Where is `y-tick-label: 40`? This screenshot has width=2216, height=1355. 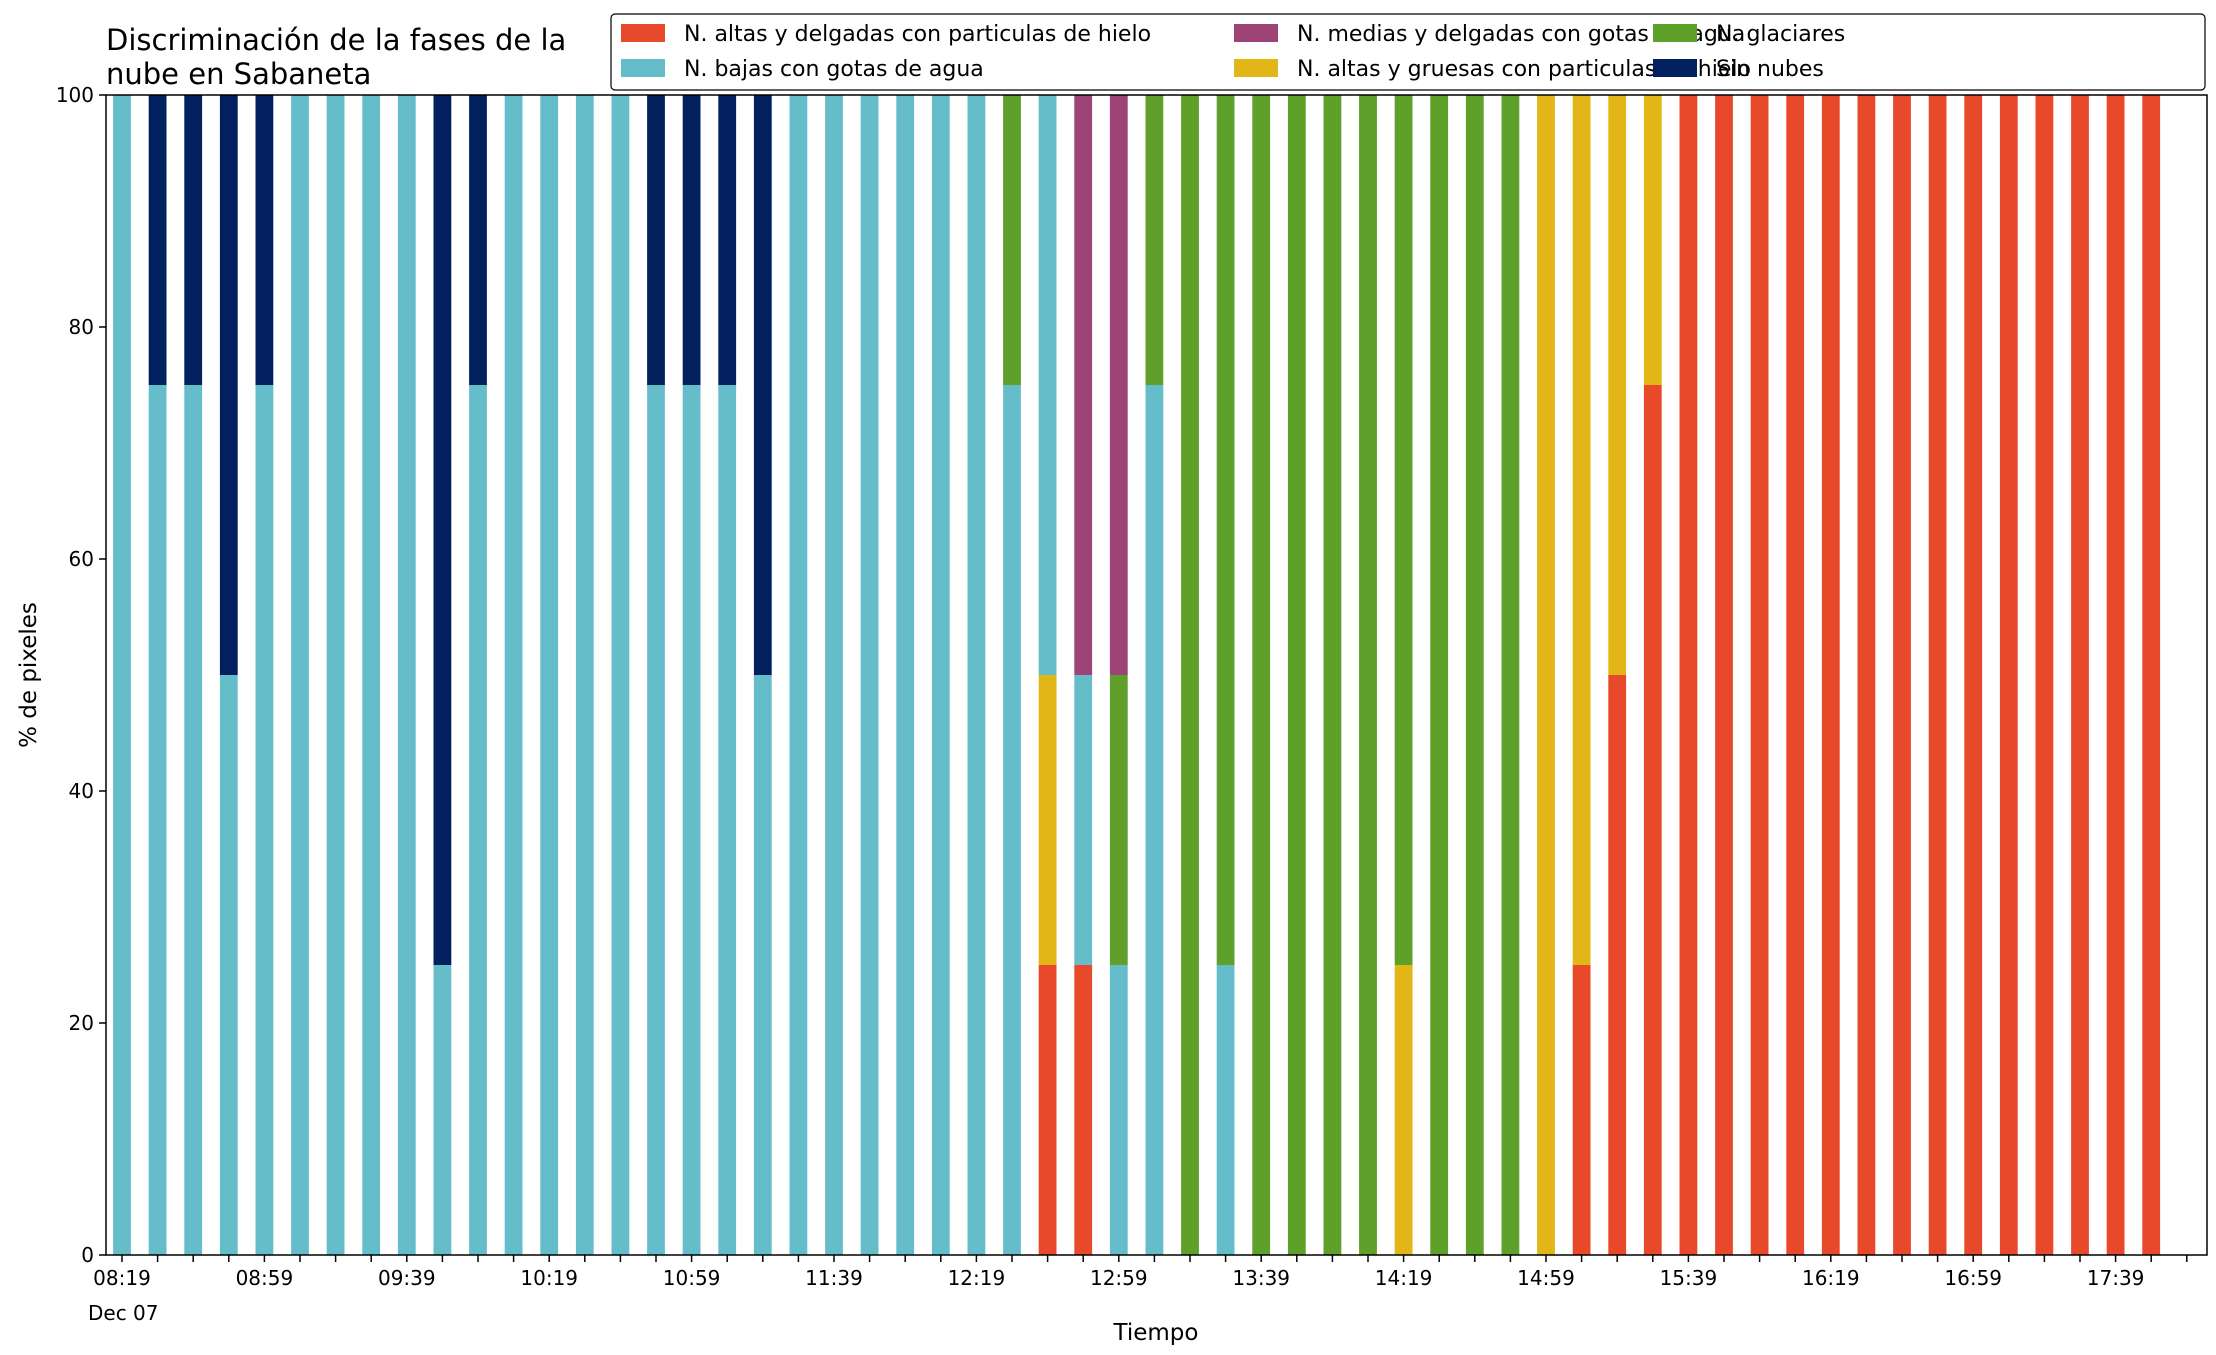
y-tick-label: 40 is located at coordinates (81, 791).